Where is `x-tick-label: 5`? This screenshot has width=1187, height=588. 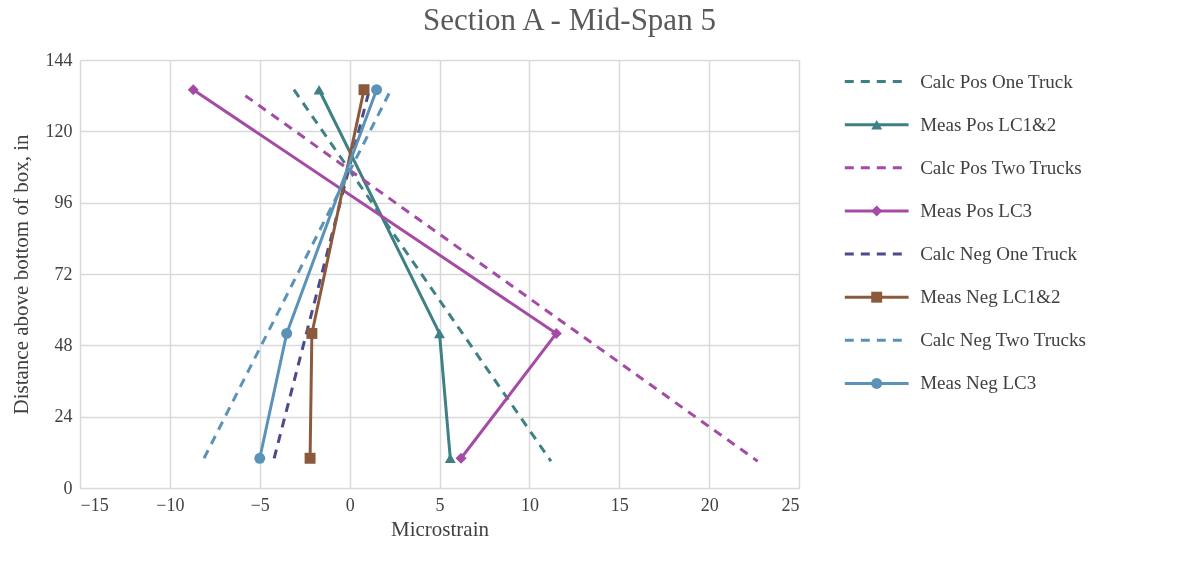 x-tick-label: 5 is located at coordinates (440, 504).